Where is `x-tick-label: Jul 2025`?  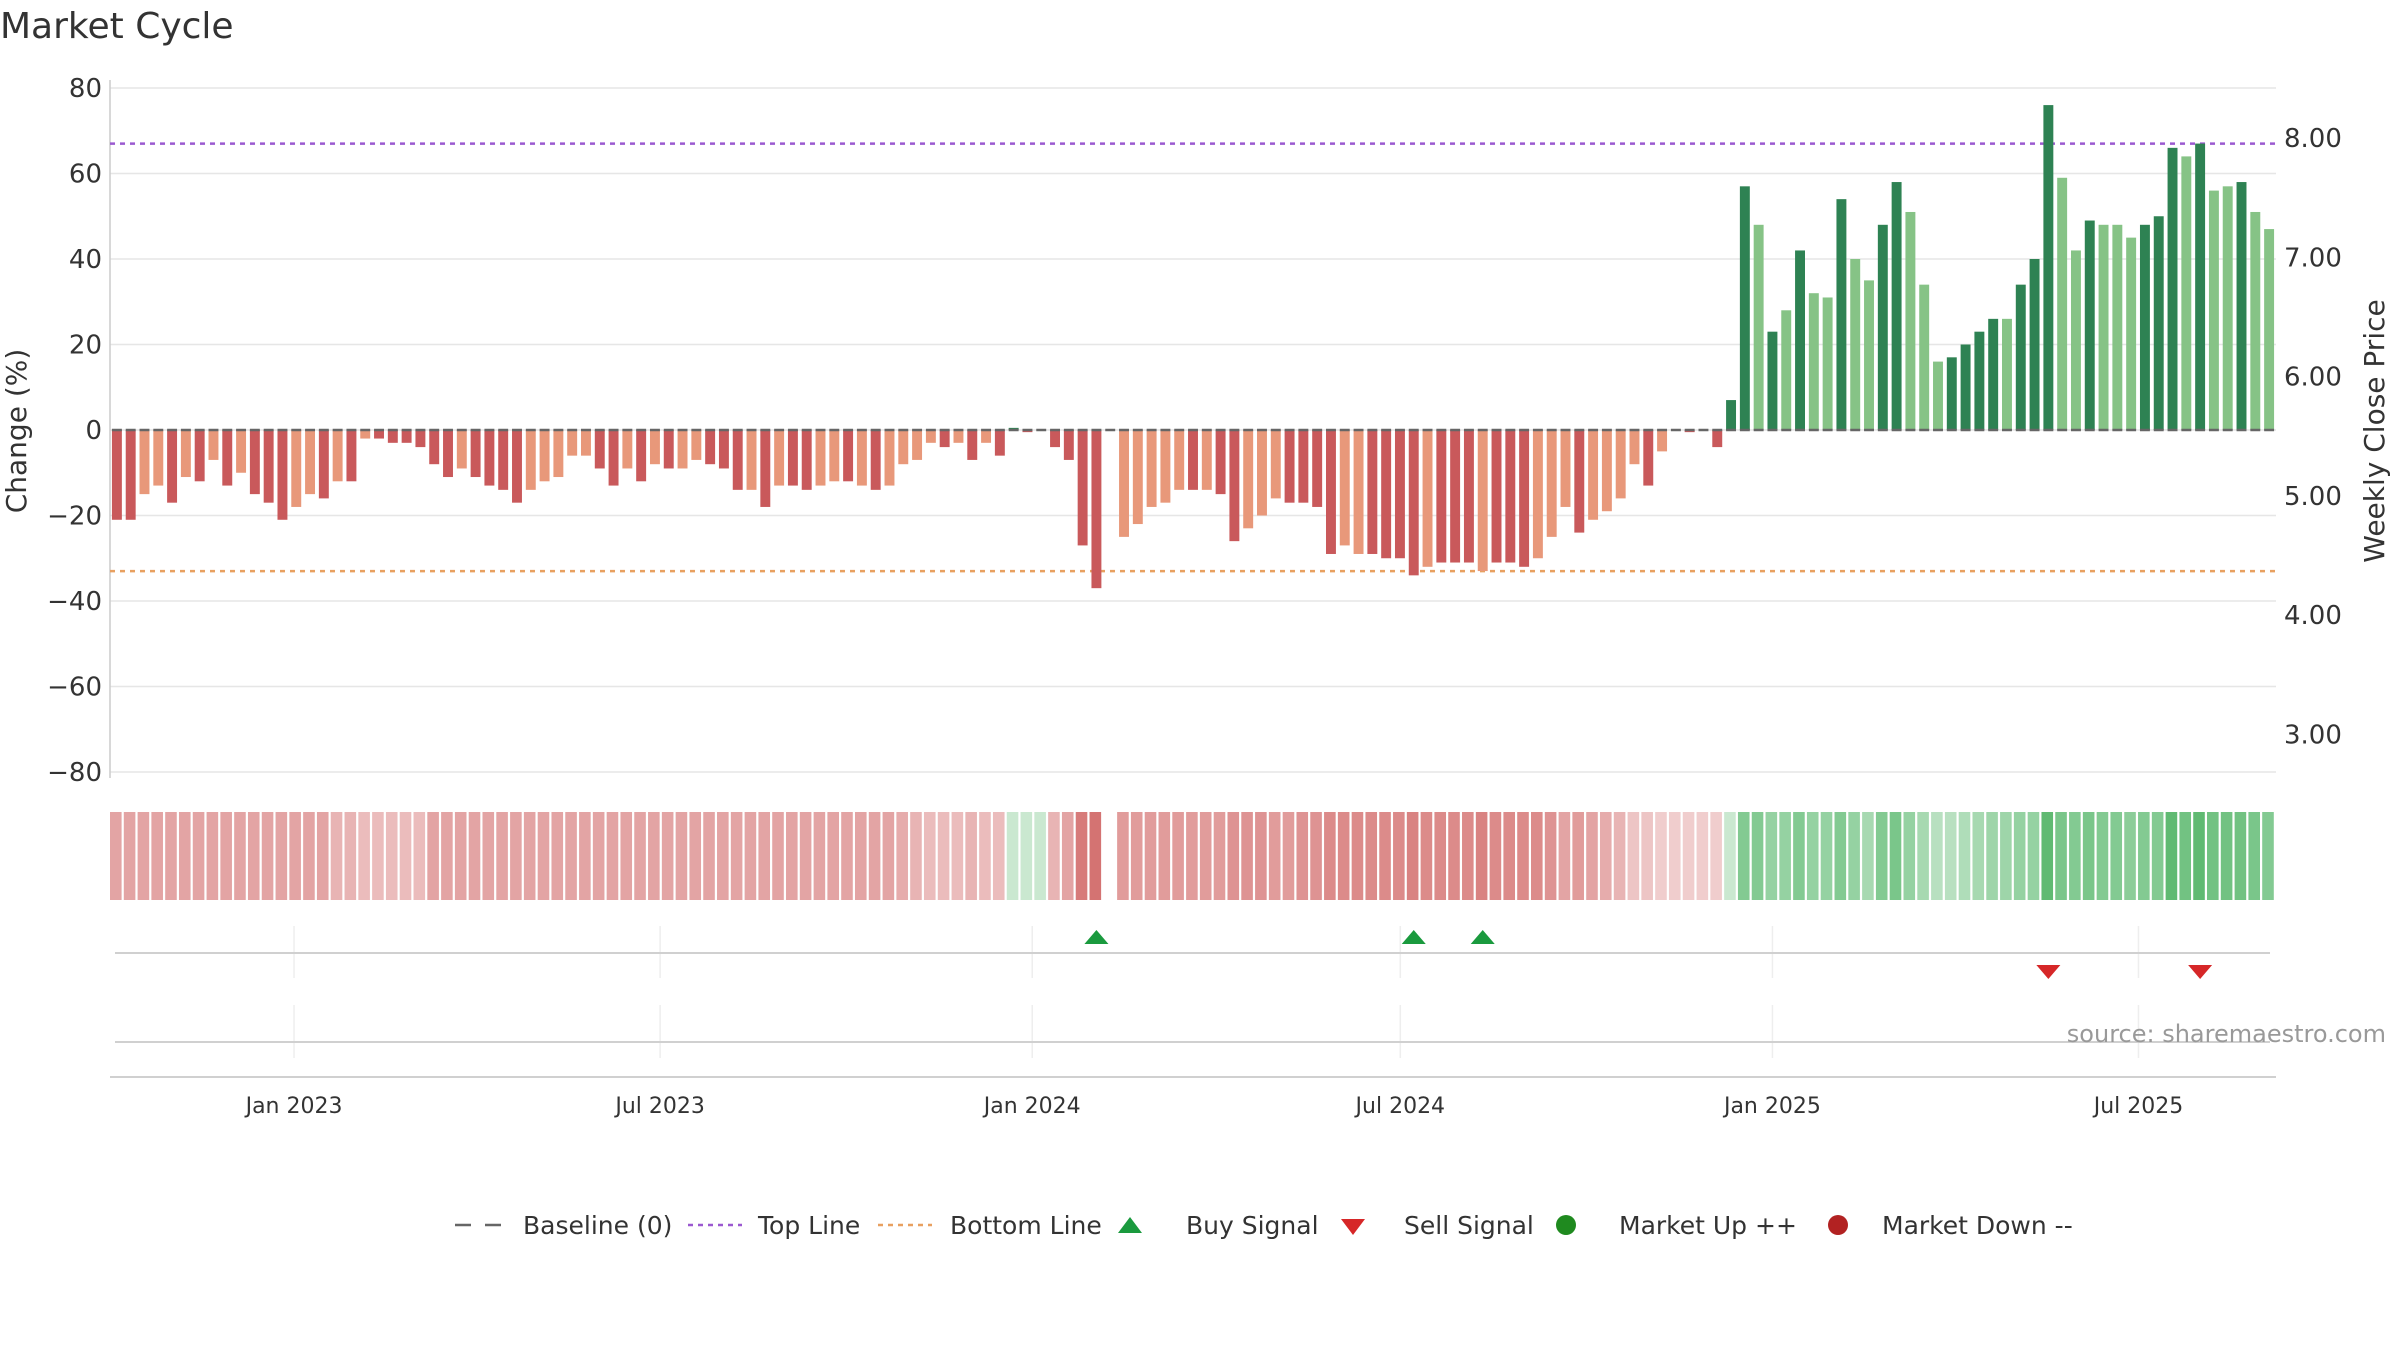 x-tick-label: Jul 2025 is located at coordinates (2138, 1106).